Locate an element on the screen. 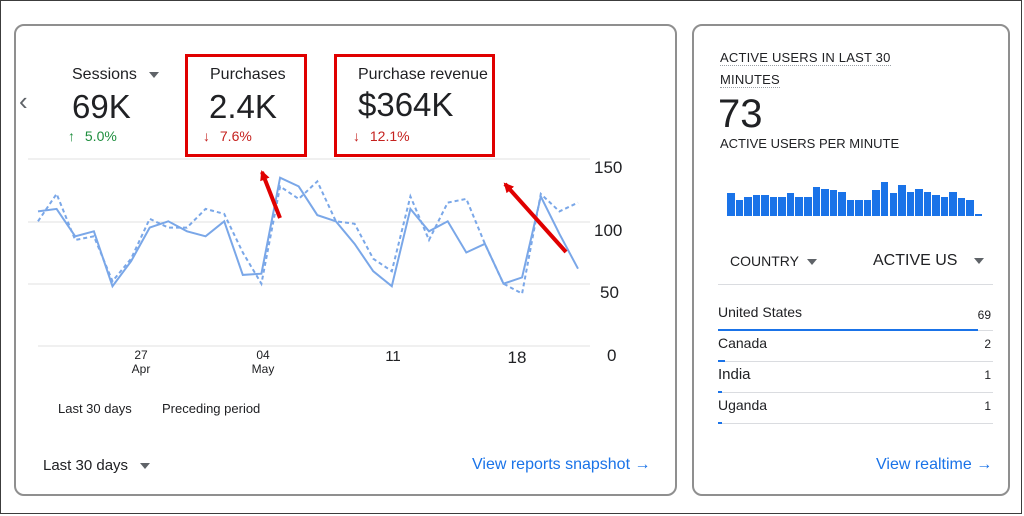 The width and height of the screenshot is (1024, 516). users-value: 2 is located at coordinates (987, 344).